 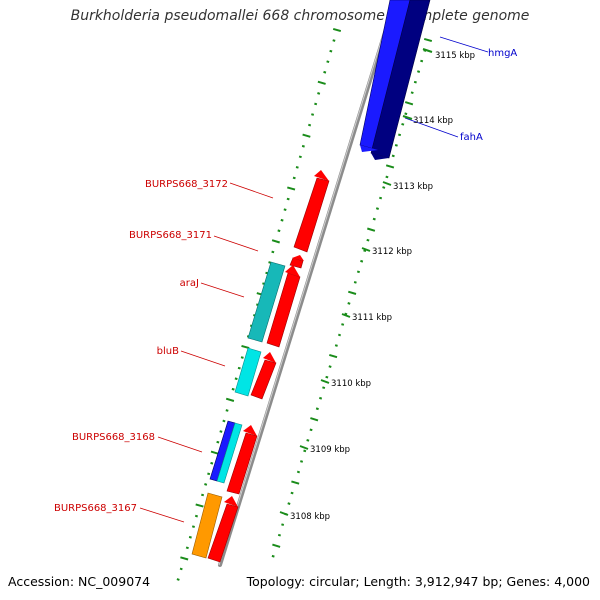 What do you see at coordinates (223, 533) in the screenshot?
I see `gene-BURPS668_3167-red` at bounding box center [223, 533].